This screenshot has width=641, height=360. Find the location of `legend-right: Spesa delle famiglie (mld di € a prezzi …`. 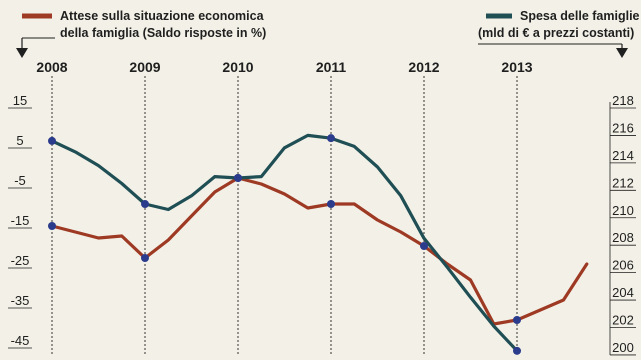

legend-right: Spesa delle famiglie (mld di € a prezzi … is located at coordinates (559, 33).